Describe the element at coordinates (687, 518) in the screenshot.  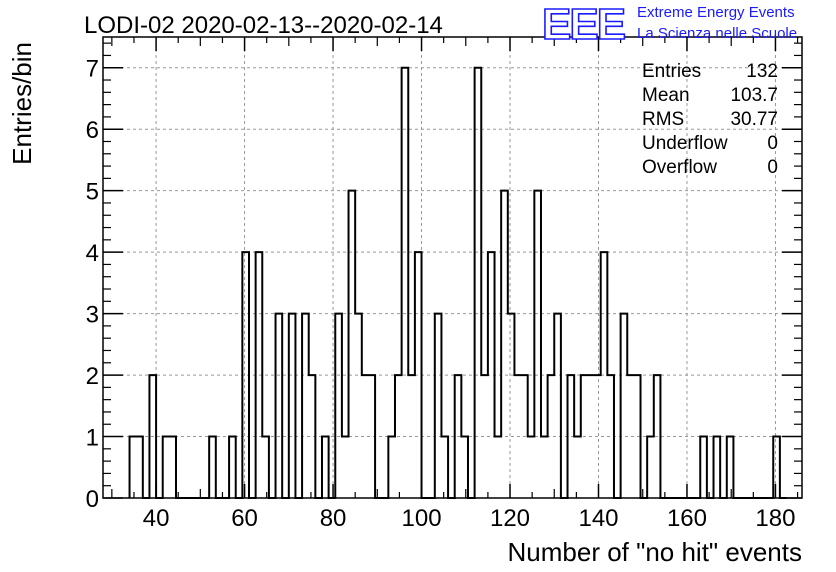
I see `x-tick-label: 160` at that location.